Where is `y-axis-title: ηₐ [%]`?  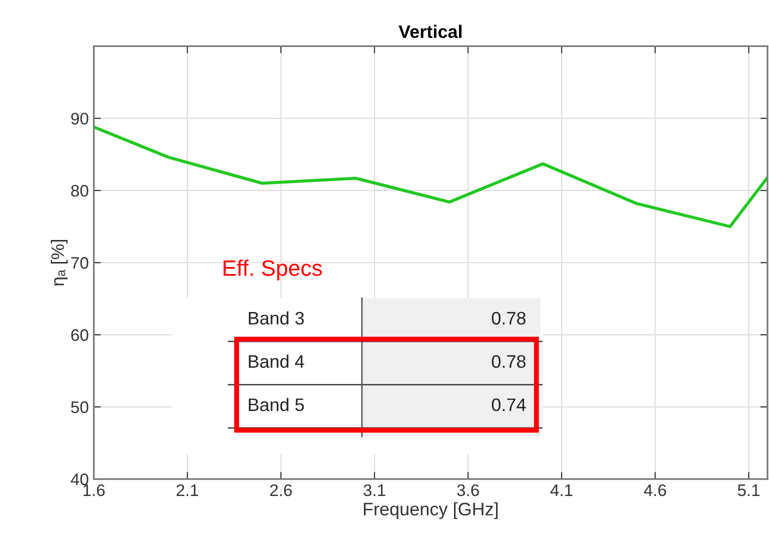 y-axis-title: ηₐ [%] is located at coordinates (59, 263).